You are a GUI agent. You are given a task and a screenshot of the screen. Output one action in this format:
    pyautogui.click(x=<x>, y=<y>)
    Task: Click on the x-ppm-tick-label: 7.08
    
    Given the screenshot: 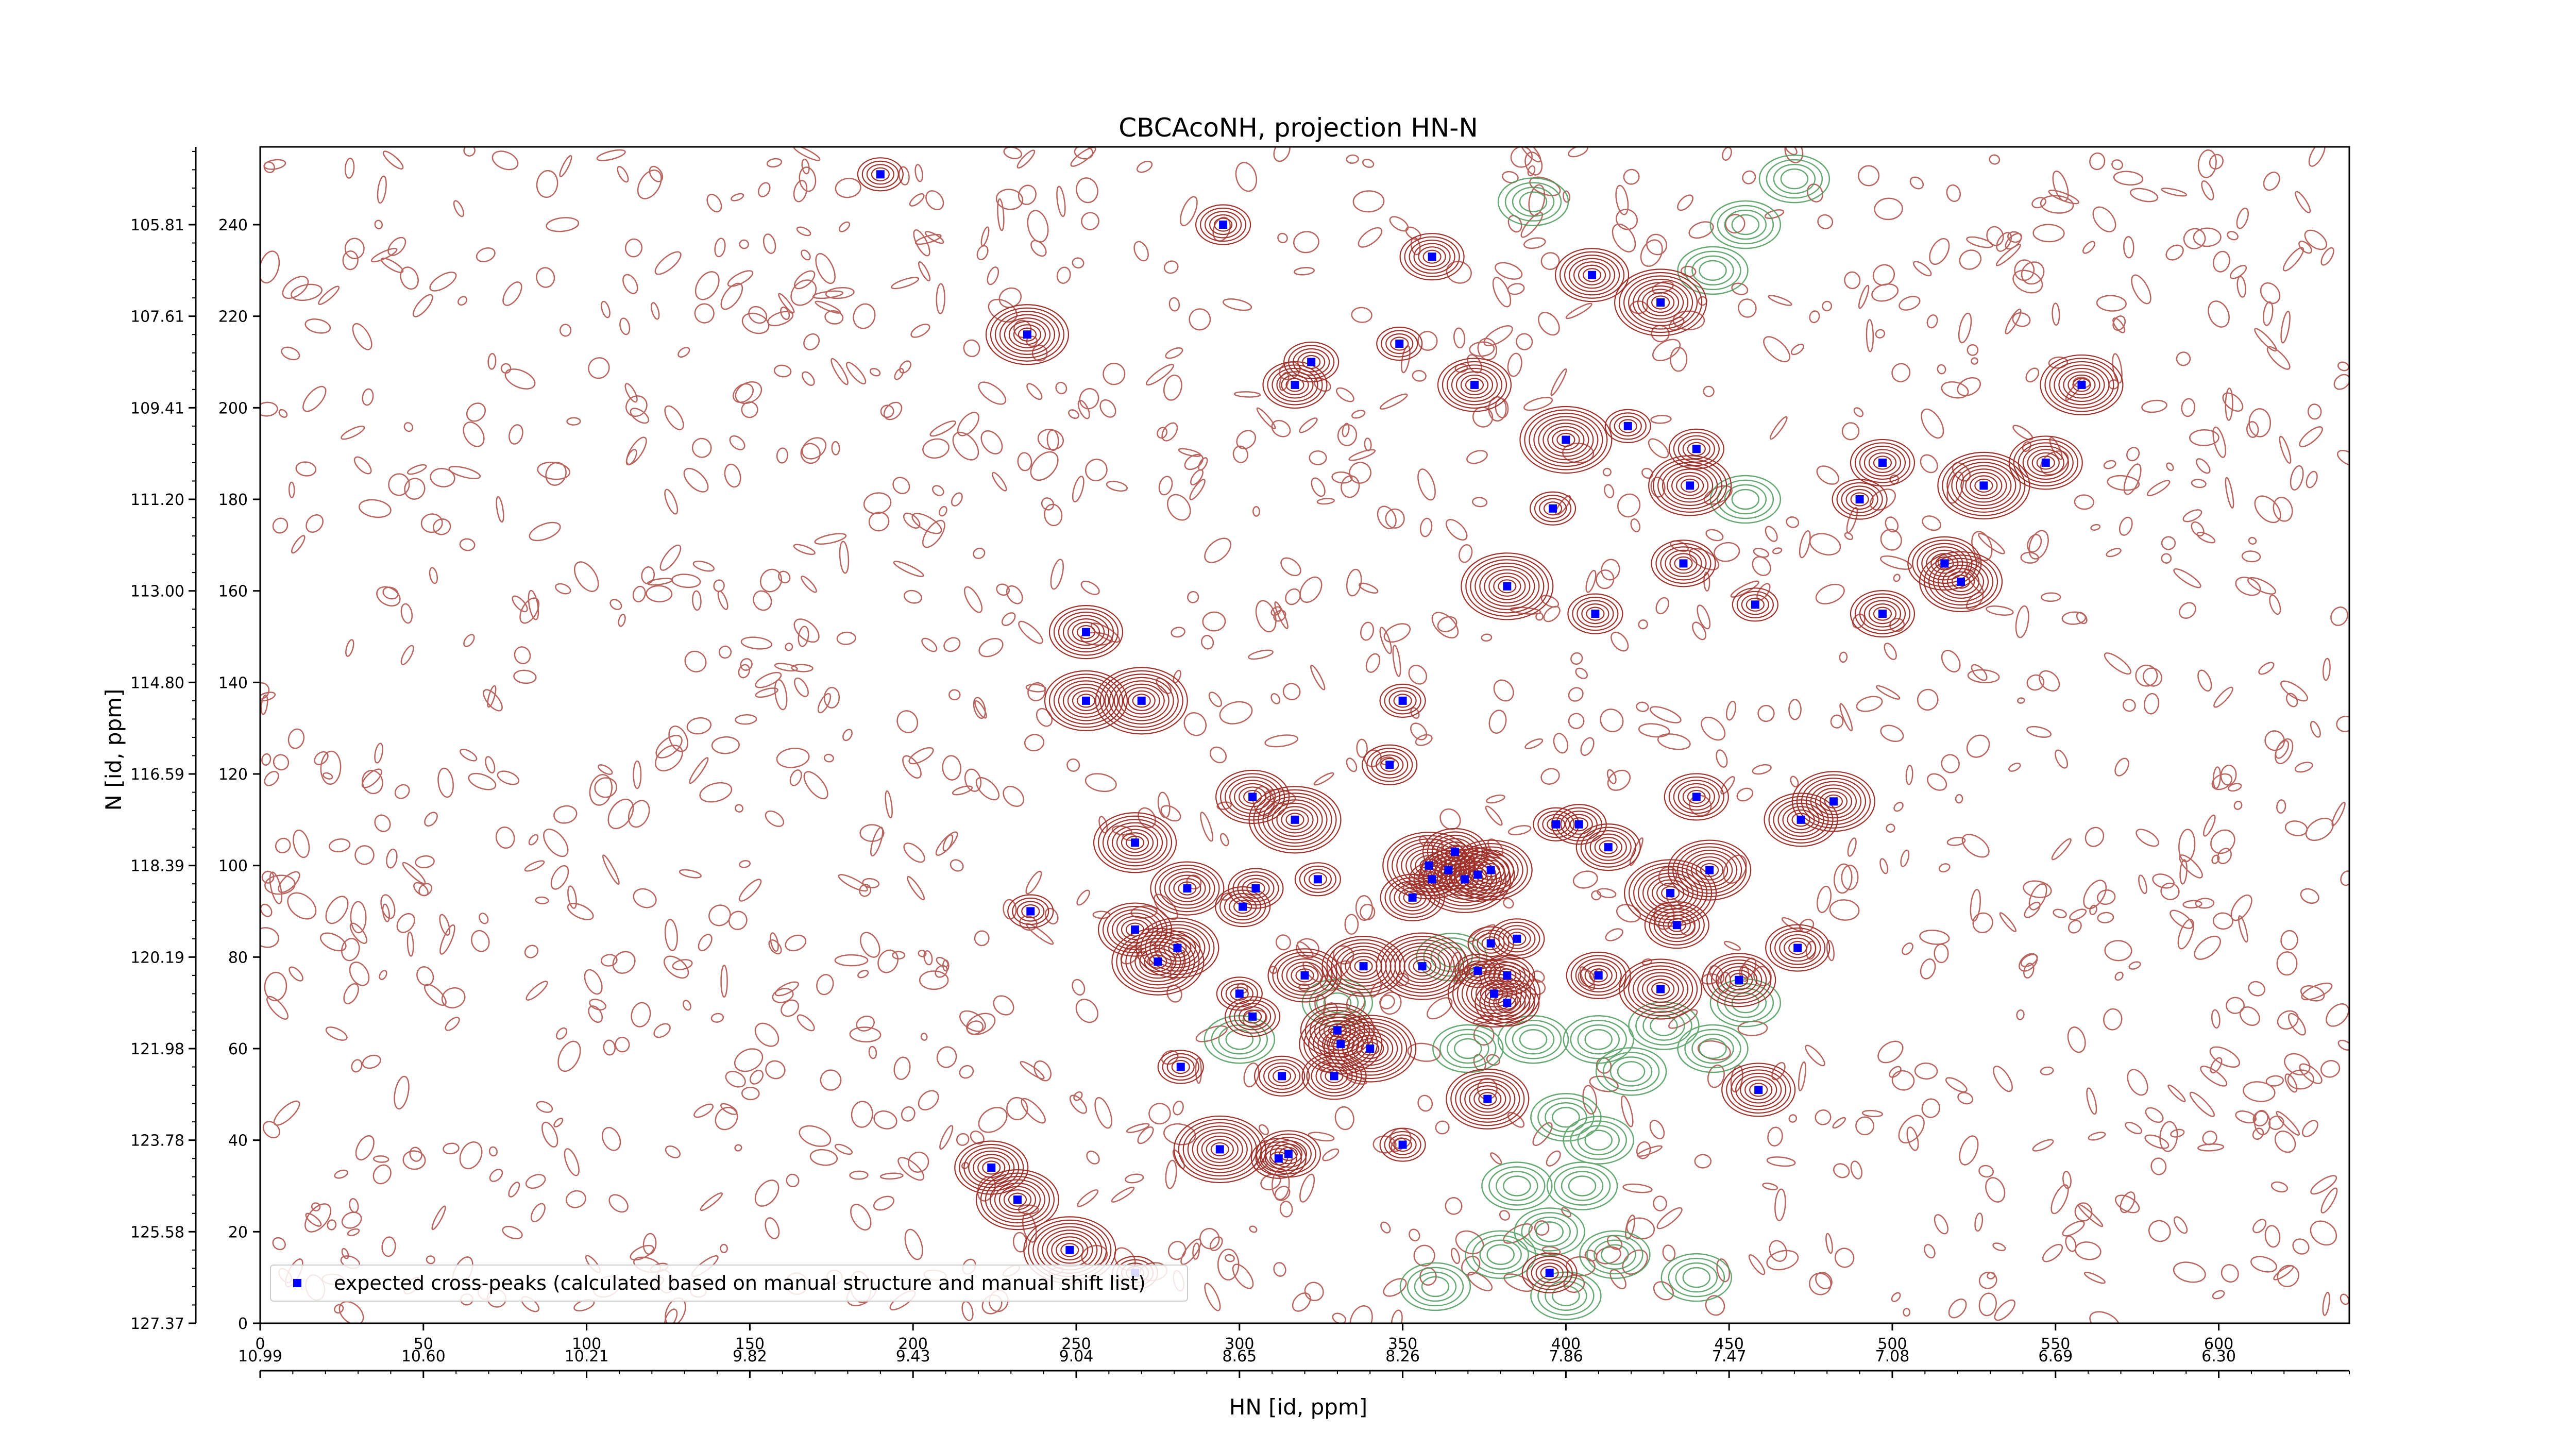 What is the action you would take?
    pyautogui.click(x=1892, y=1356)
    